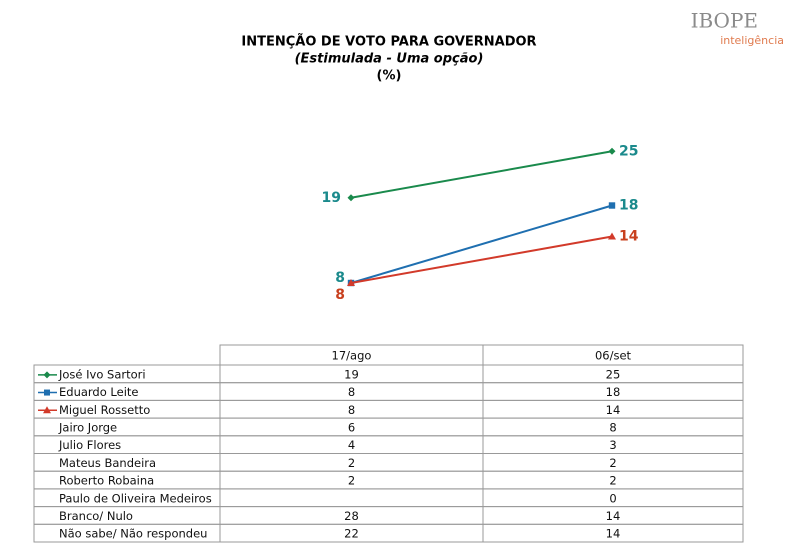 The height and width of the screenshot is (557, 789). Describe the element at coordinates (89, 445) in the screenshot. I see `row-label: Julio Flores` at that location.